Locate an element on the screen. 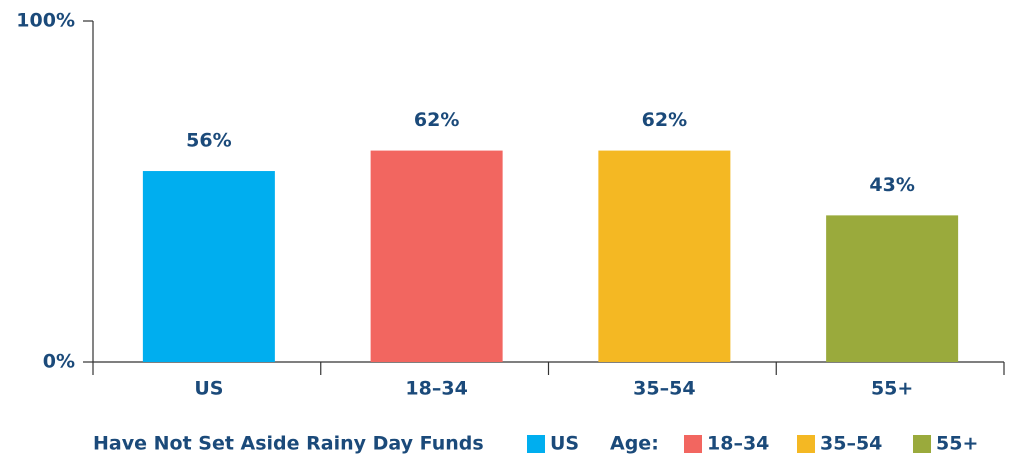 This screenshot has height=465, width=1012. legend-label: 55+ is located at coordinates (957, 444).